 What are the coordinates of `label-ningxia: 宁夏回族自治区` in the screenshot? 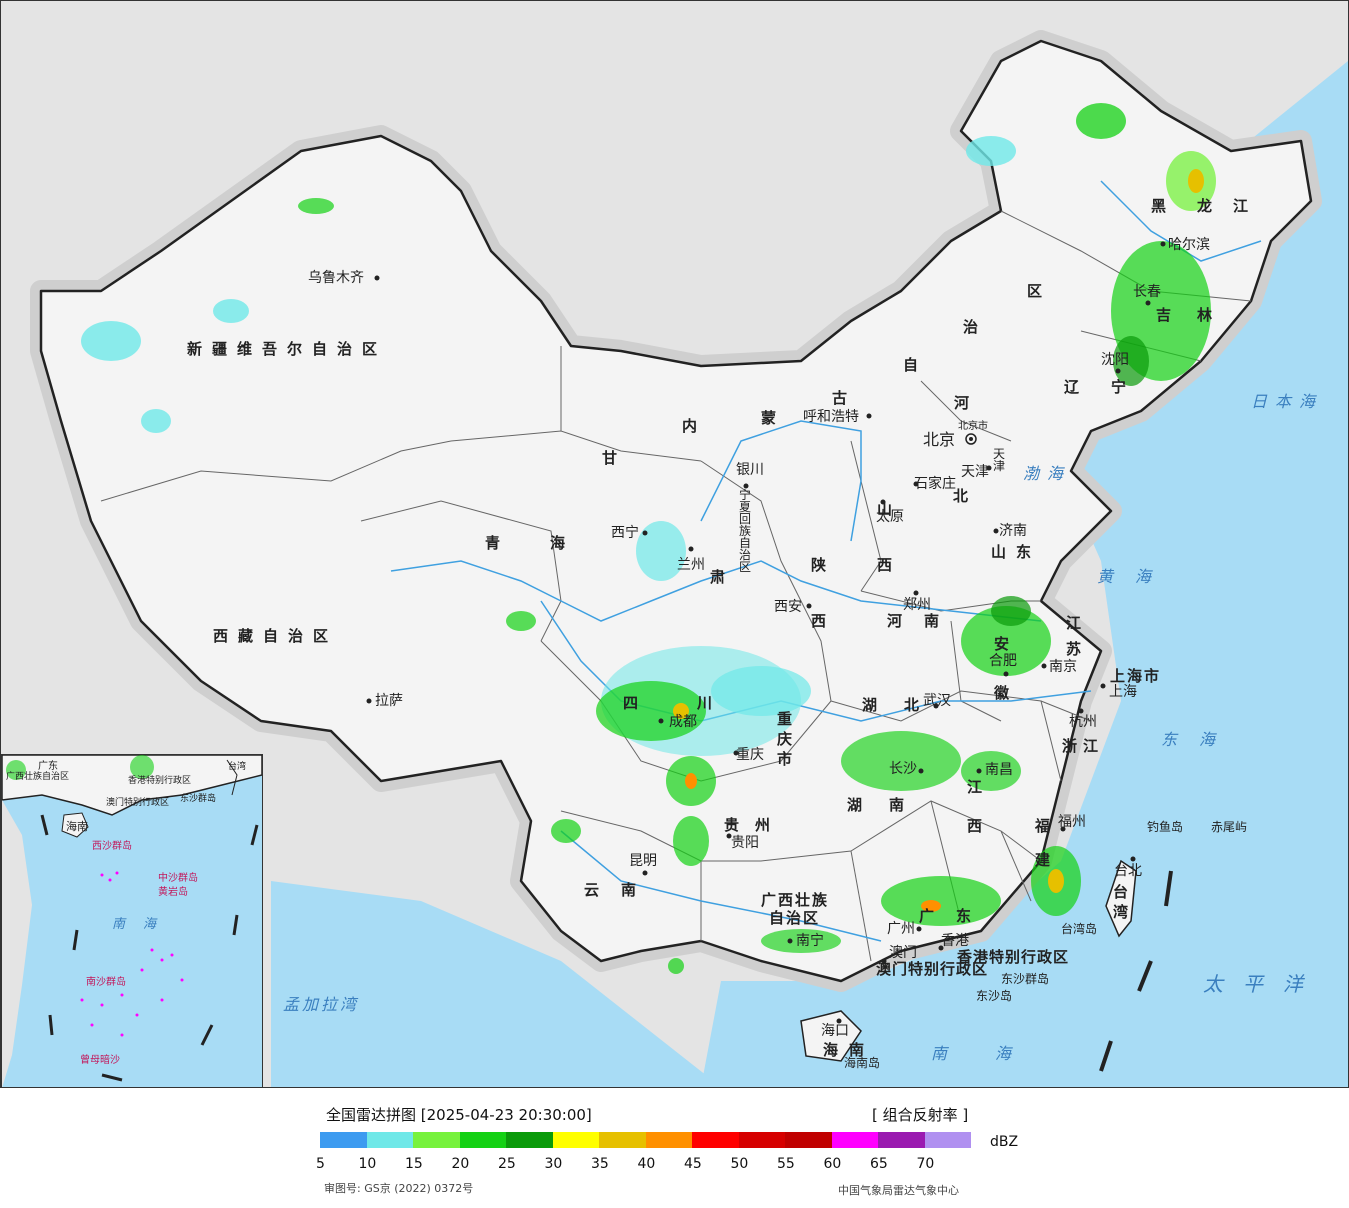 It's located at (745, 531).